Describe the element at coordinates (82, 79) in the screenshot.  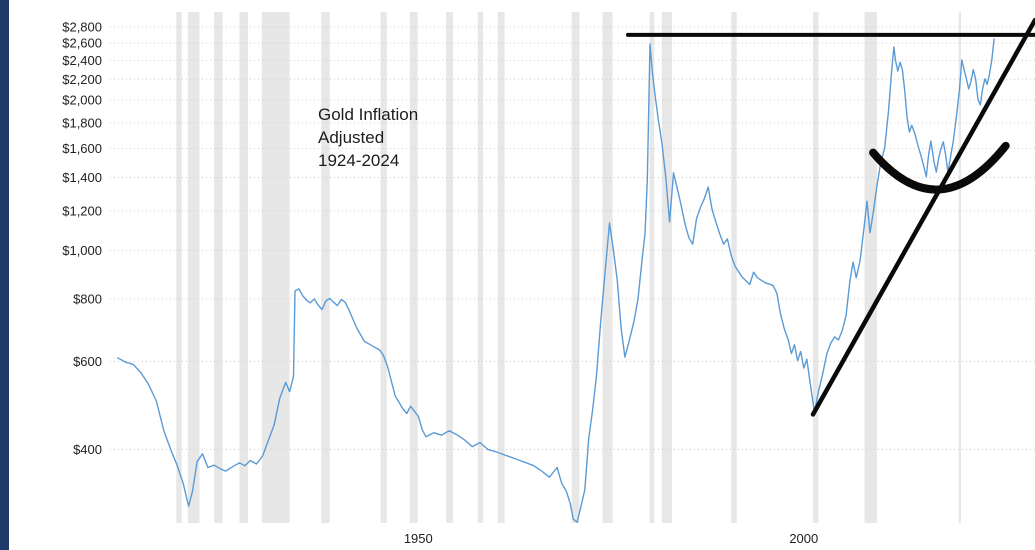
I see `y-axis-tick-label: $2,200` at that location.